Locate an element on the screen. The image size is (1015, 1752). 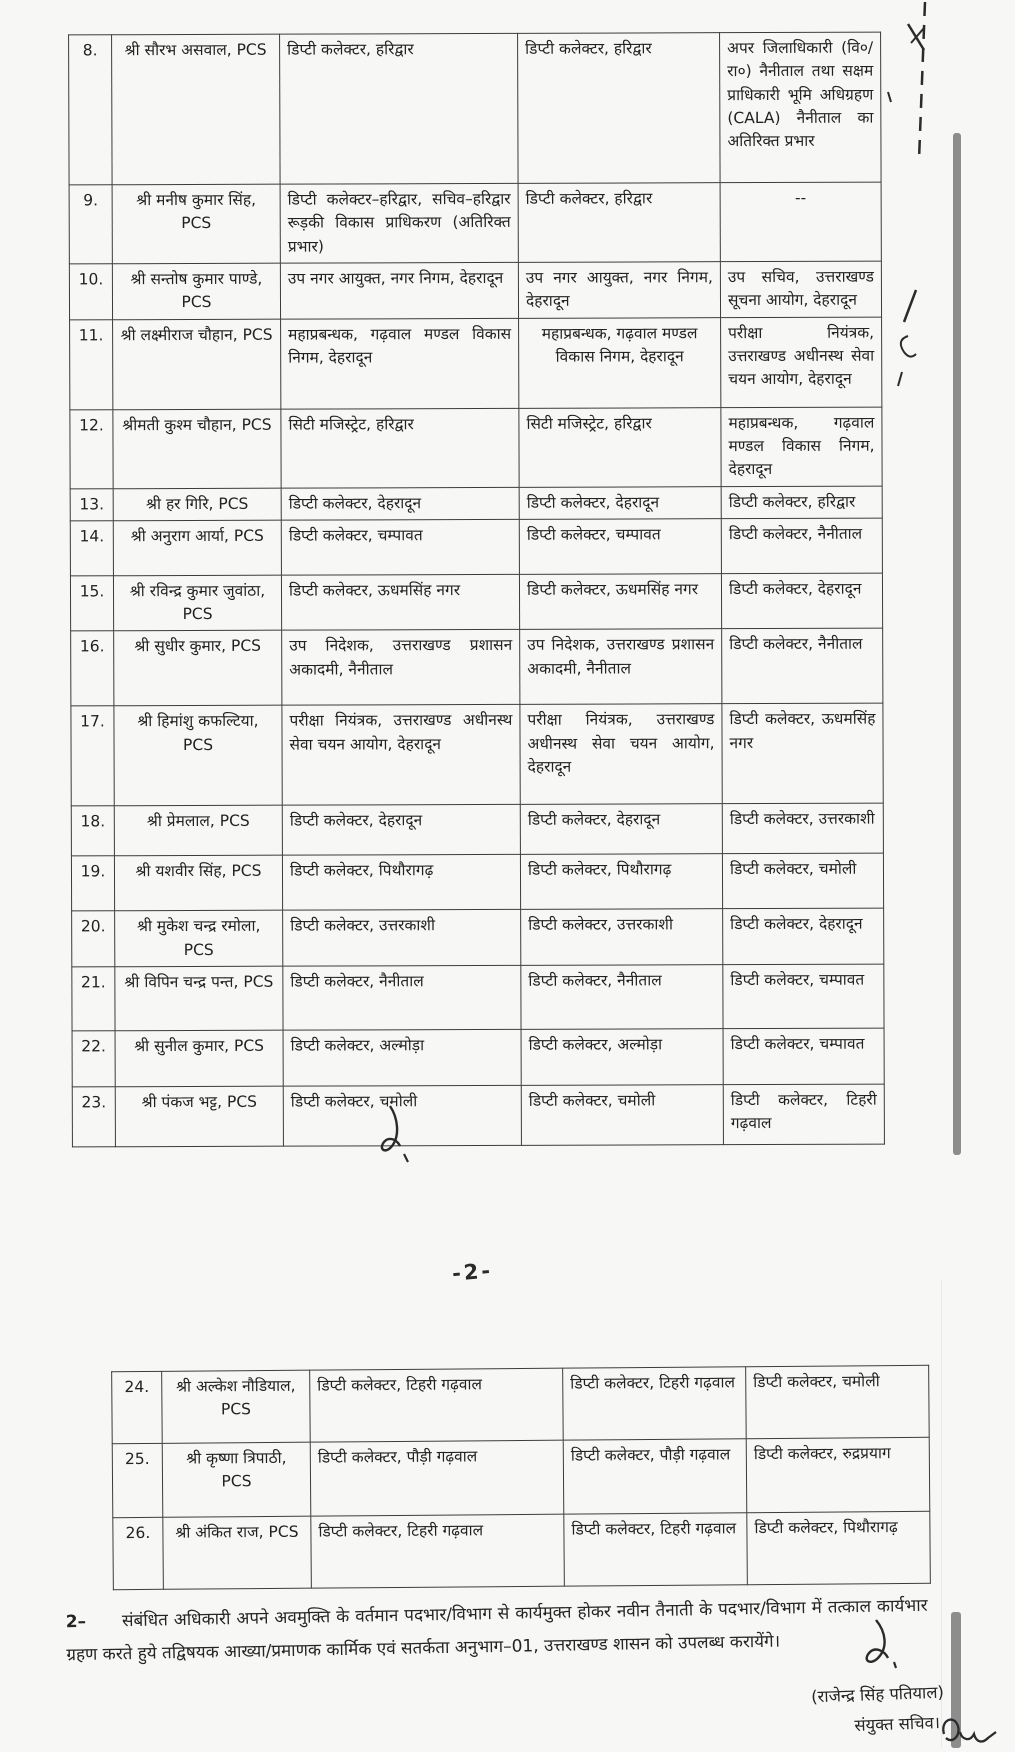
cell-officer-name: श्री रविन्द्र कुमार जुवांठा, PCS is located at coordinates (197, 603).